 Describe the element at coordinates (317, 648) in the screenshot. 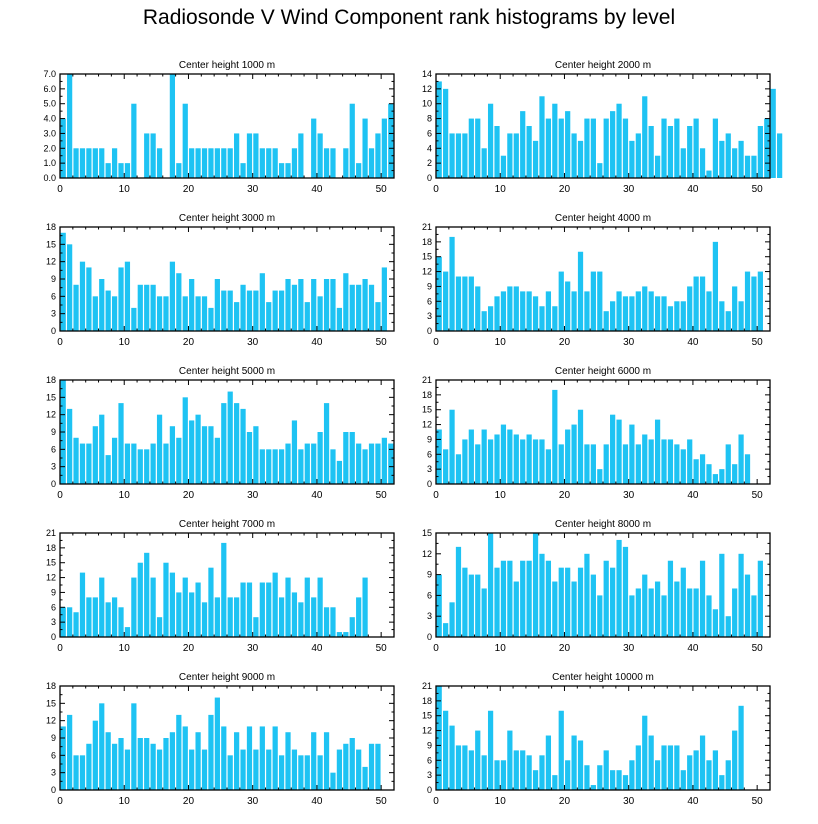

I see `x-tick-label: 40` at that location.